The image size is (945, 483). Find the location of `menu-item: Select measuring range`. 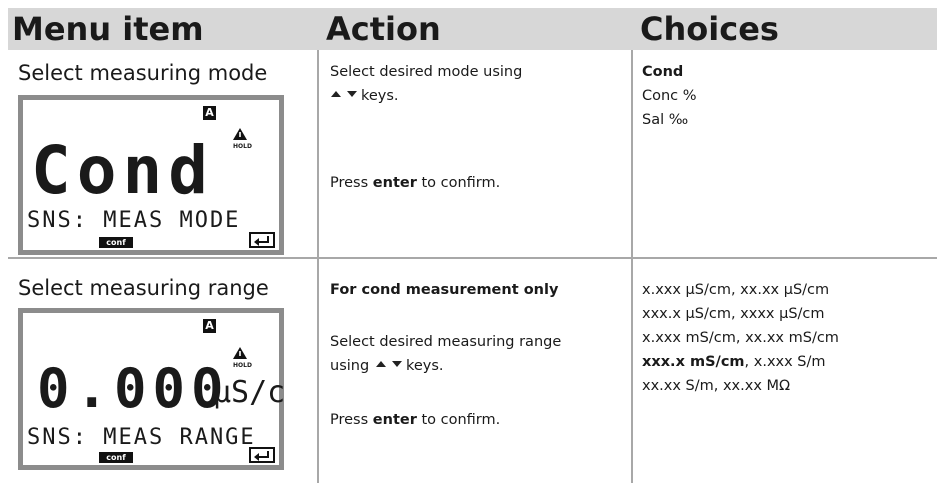

menu-item: Select measuring range is located at coordinates (143, 288).